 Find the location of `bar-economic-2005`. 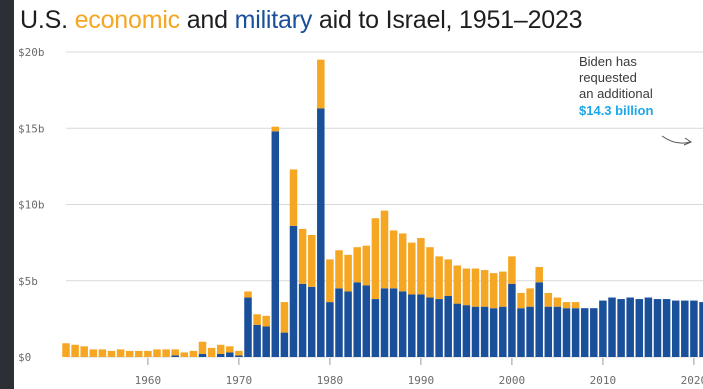

bar-economic-2005 is located at coordinates (557, 302).